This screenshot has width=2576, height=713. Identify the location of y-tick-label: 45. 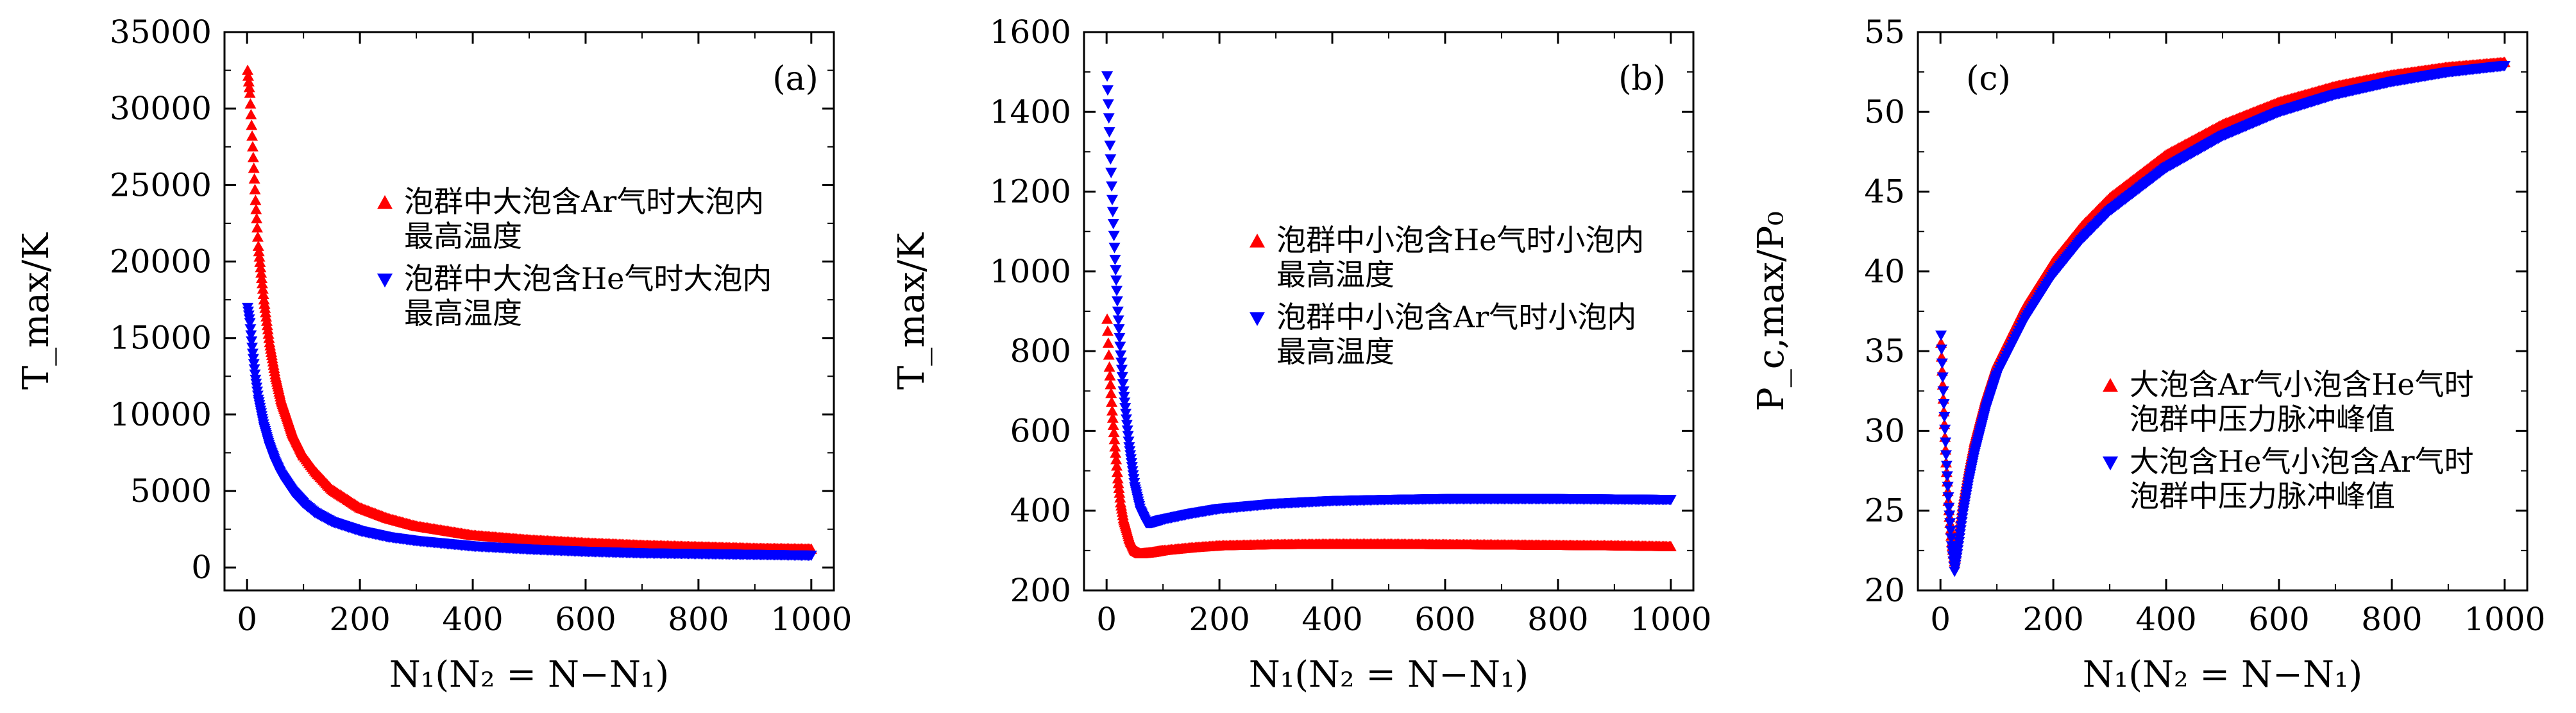
(1884, 191).